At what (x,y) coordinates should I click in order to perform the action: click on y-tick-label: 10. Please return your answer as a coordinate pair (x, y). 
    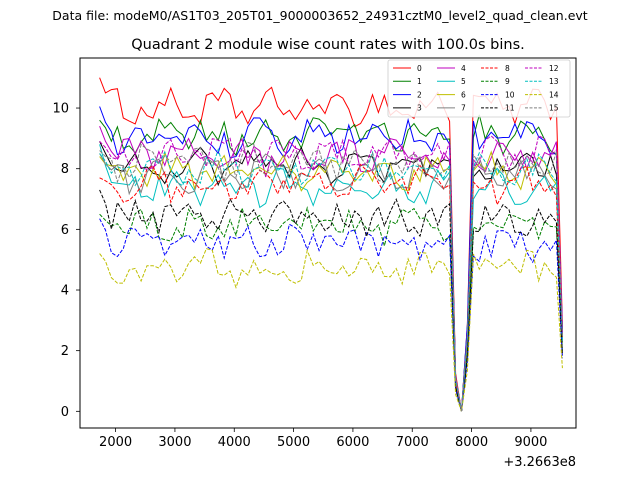
    Looking at the image, I should click on (60, 109).